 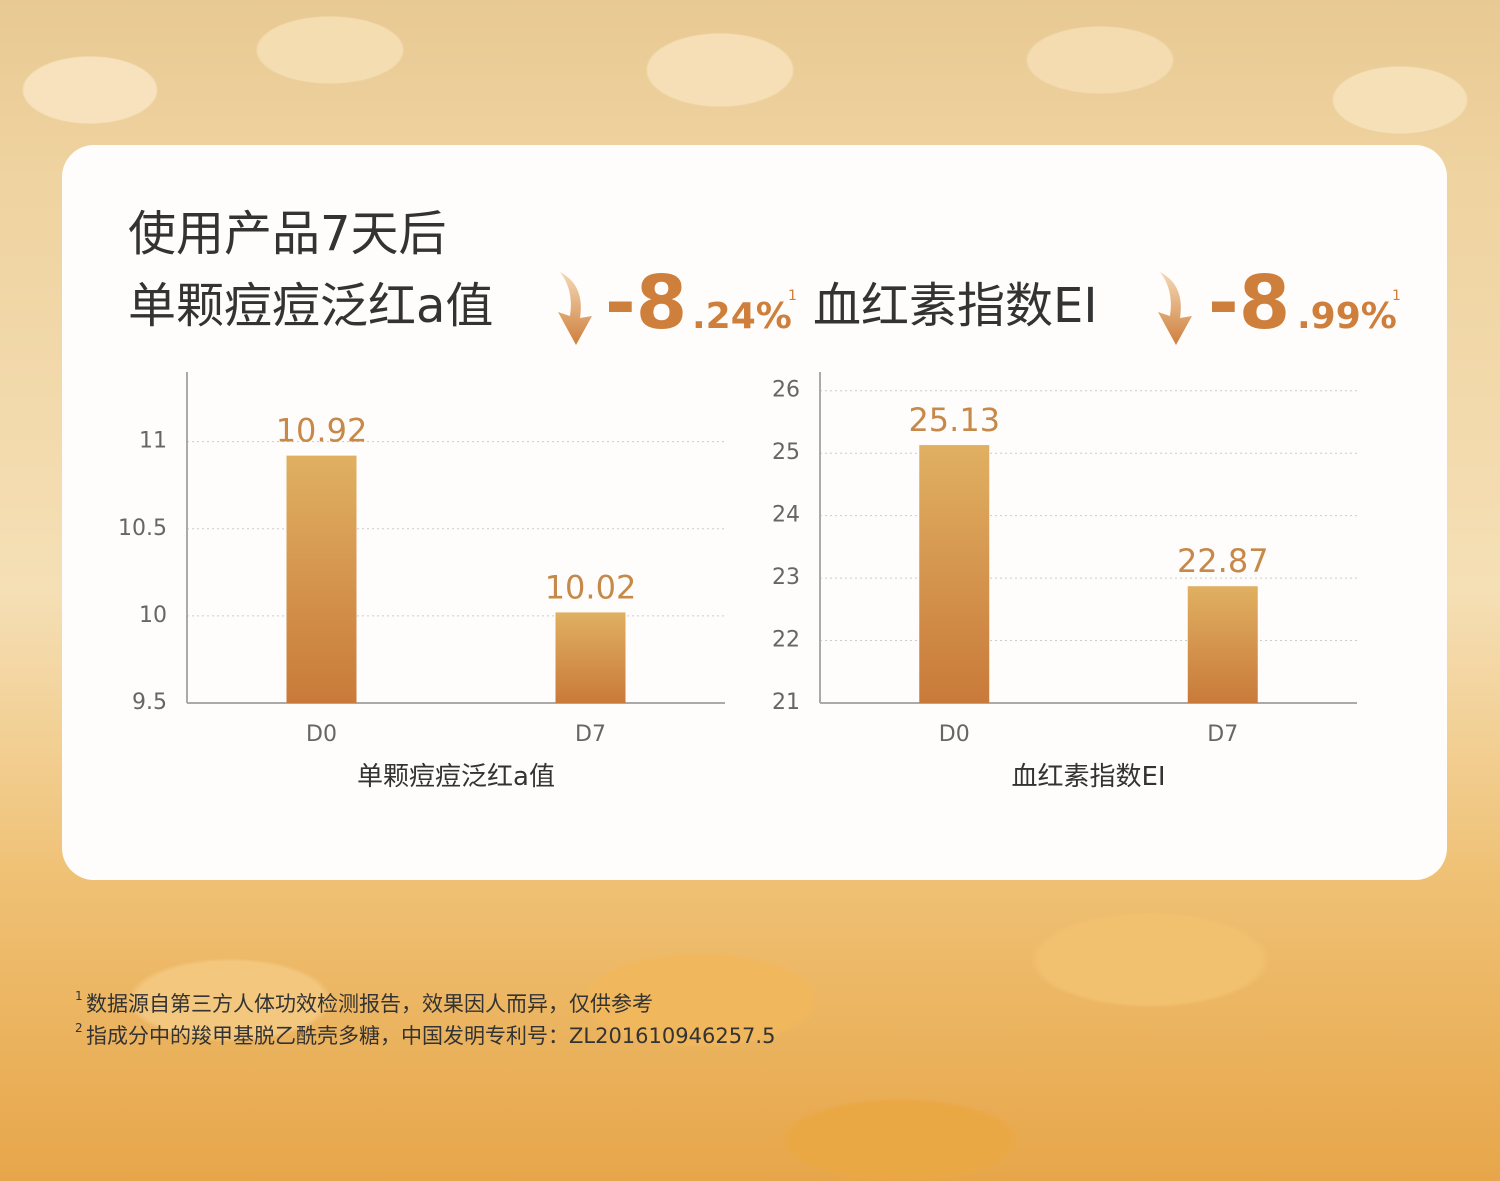 I want to click on footnote: 数据源自第三方人体功效检测报告，效果因人而异，仅供参考, so click(x=369, y=1004).